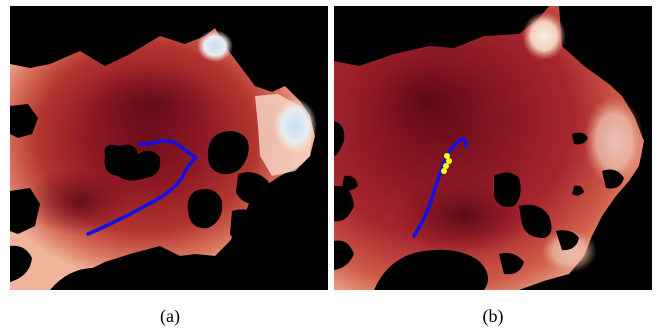  What do you see at coordinates (215, 46) in the screenshot?
I see `cool-area-top` at bounding box center [215, 46].